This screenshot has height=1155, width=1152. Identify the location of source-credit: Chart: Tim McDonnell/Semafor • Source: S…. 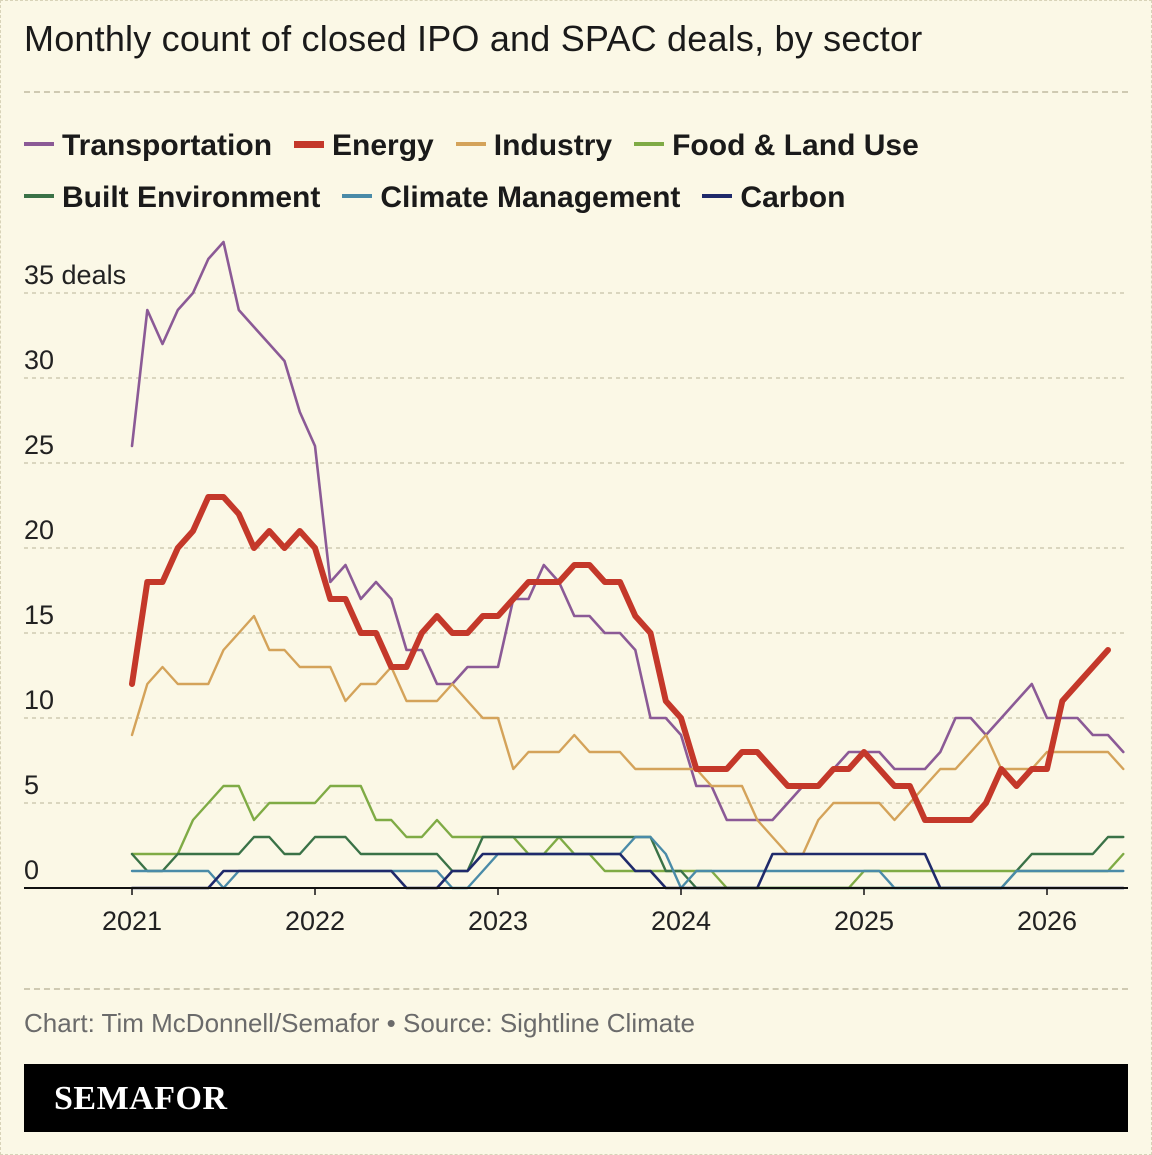
(359, 1023).